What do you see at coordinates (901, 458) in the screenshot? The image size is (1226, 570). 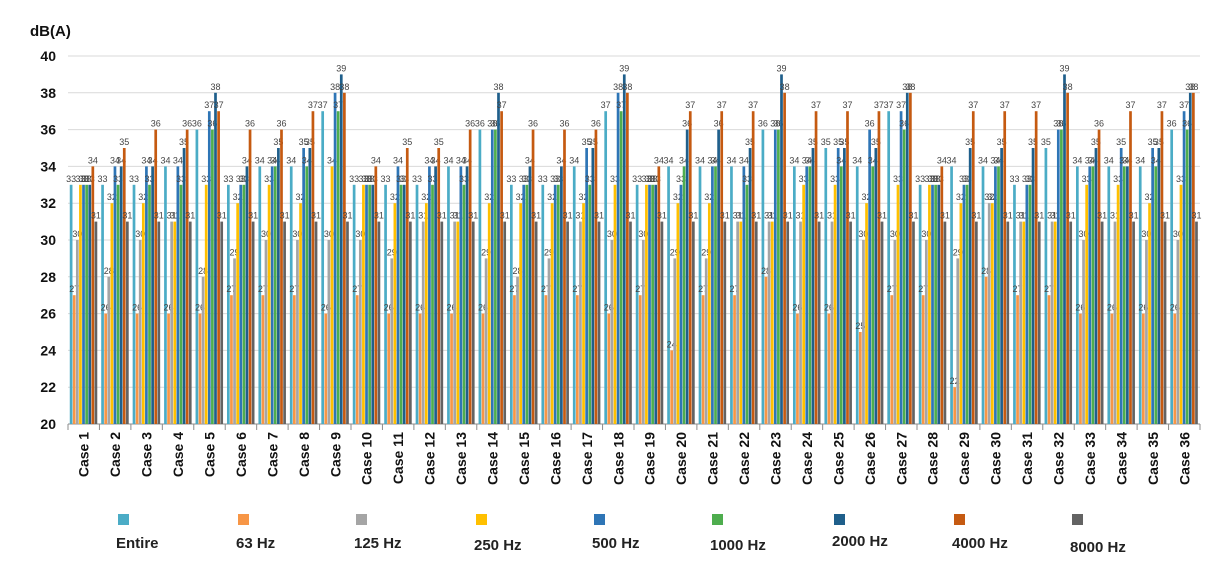 I see `x-tick-label: Case 27` at bounding box center [901, 458].